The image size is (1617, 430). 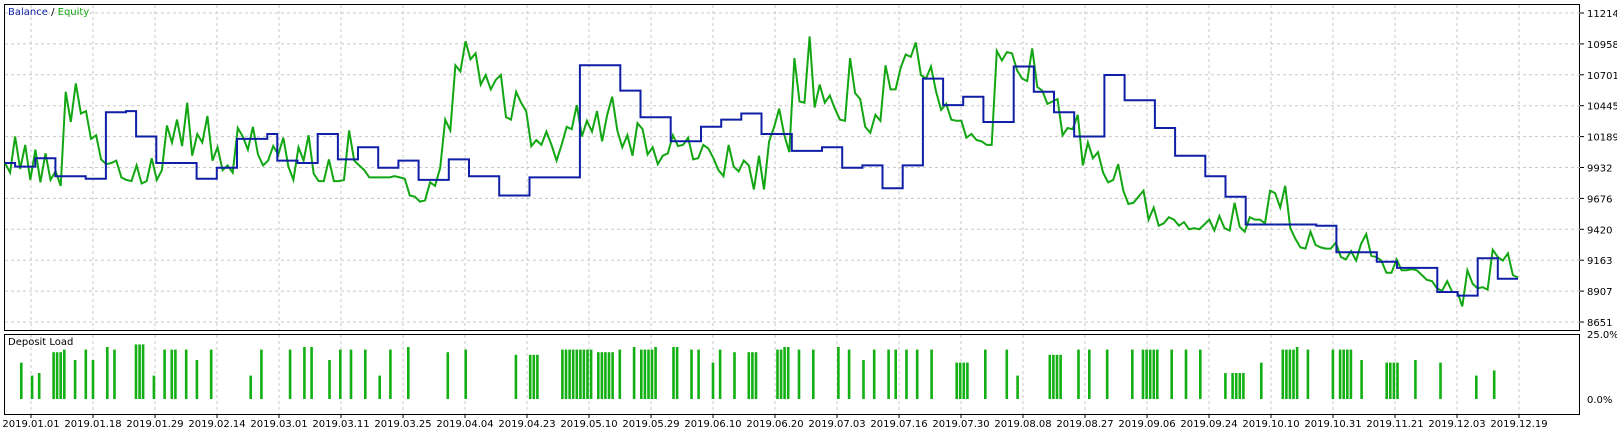 What do you see at coordinates (1146, 424) in the screenshot?
I see `x-tick-label: 2019.09.06` at bounding box center [1146, 424].